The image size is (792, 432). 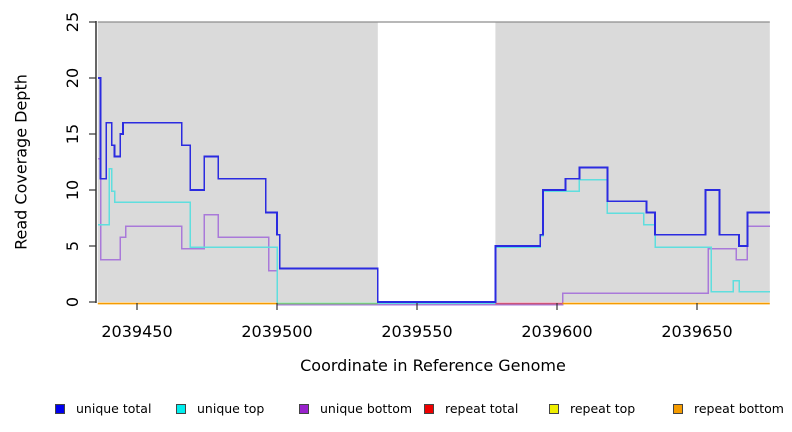 I want to click on x-tick-label: 2039650, so click(x=696, y=331).